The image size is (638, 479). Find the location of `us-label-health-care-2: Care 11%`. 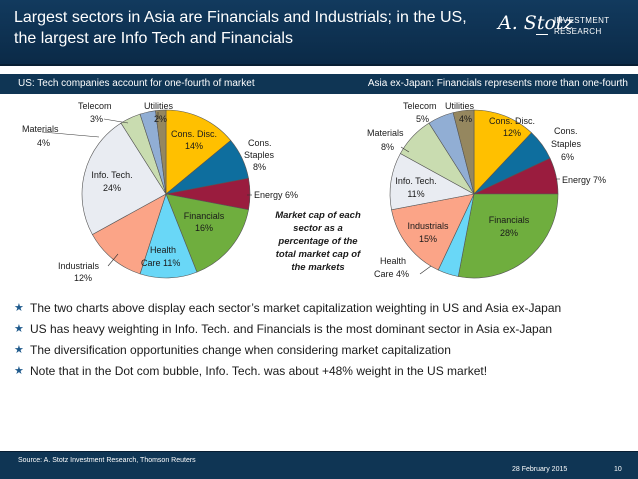

us-label-health-care-2: Care 11% is located at coordinates (160, 263).